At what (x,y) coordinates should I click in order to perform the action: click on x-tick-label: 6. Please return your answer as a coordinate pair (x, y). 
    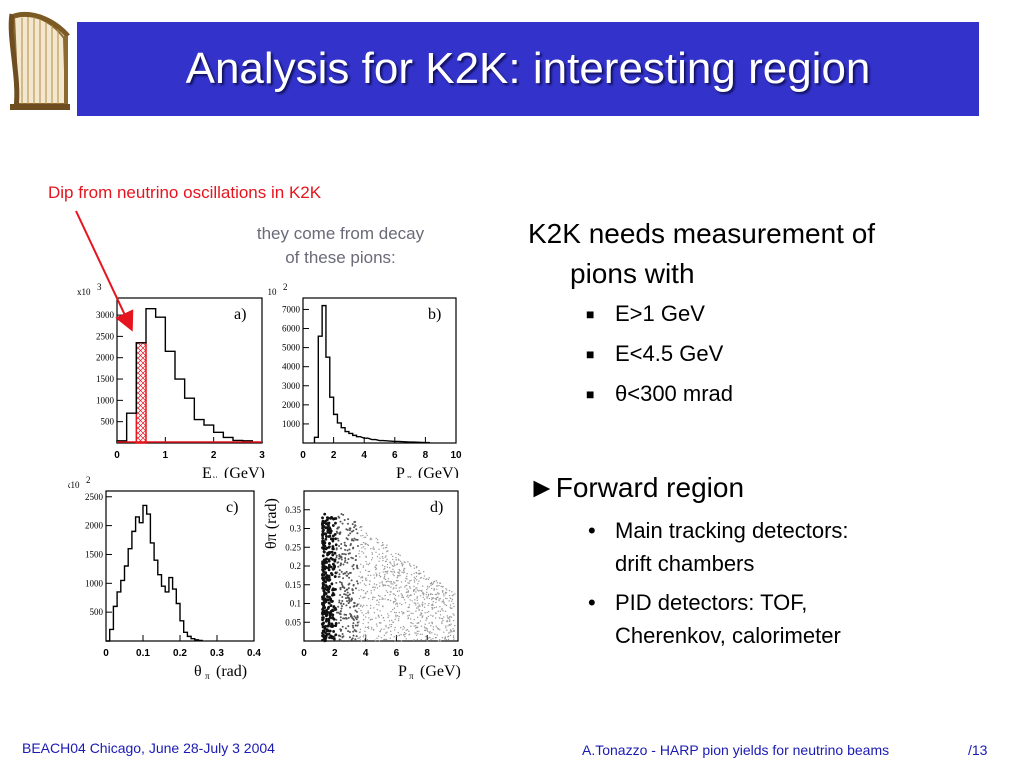
    Looking at the image, I should click on (397, 653).